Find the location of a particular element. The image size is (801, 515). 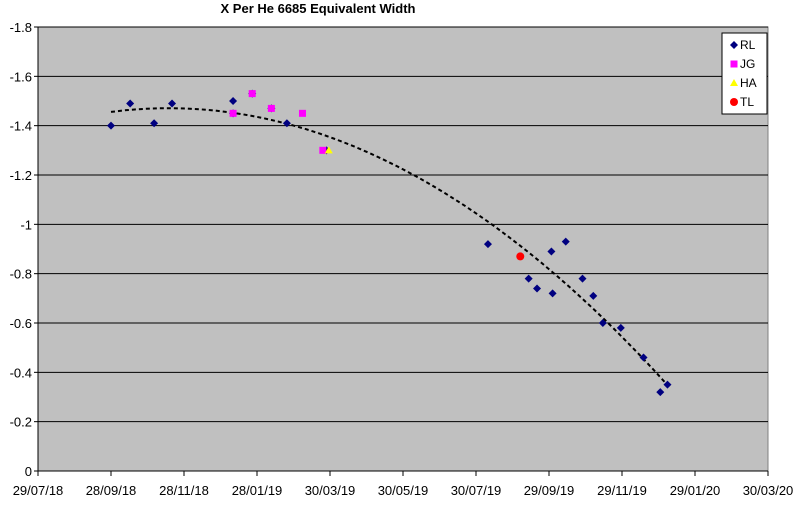

y-axis: -1.8 -1.6 -1.4 -1.2 -1 -0.8 -0.6 -0.4 -0.2 0 is located at coordinates (24, 249).